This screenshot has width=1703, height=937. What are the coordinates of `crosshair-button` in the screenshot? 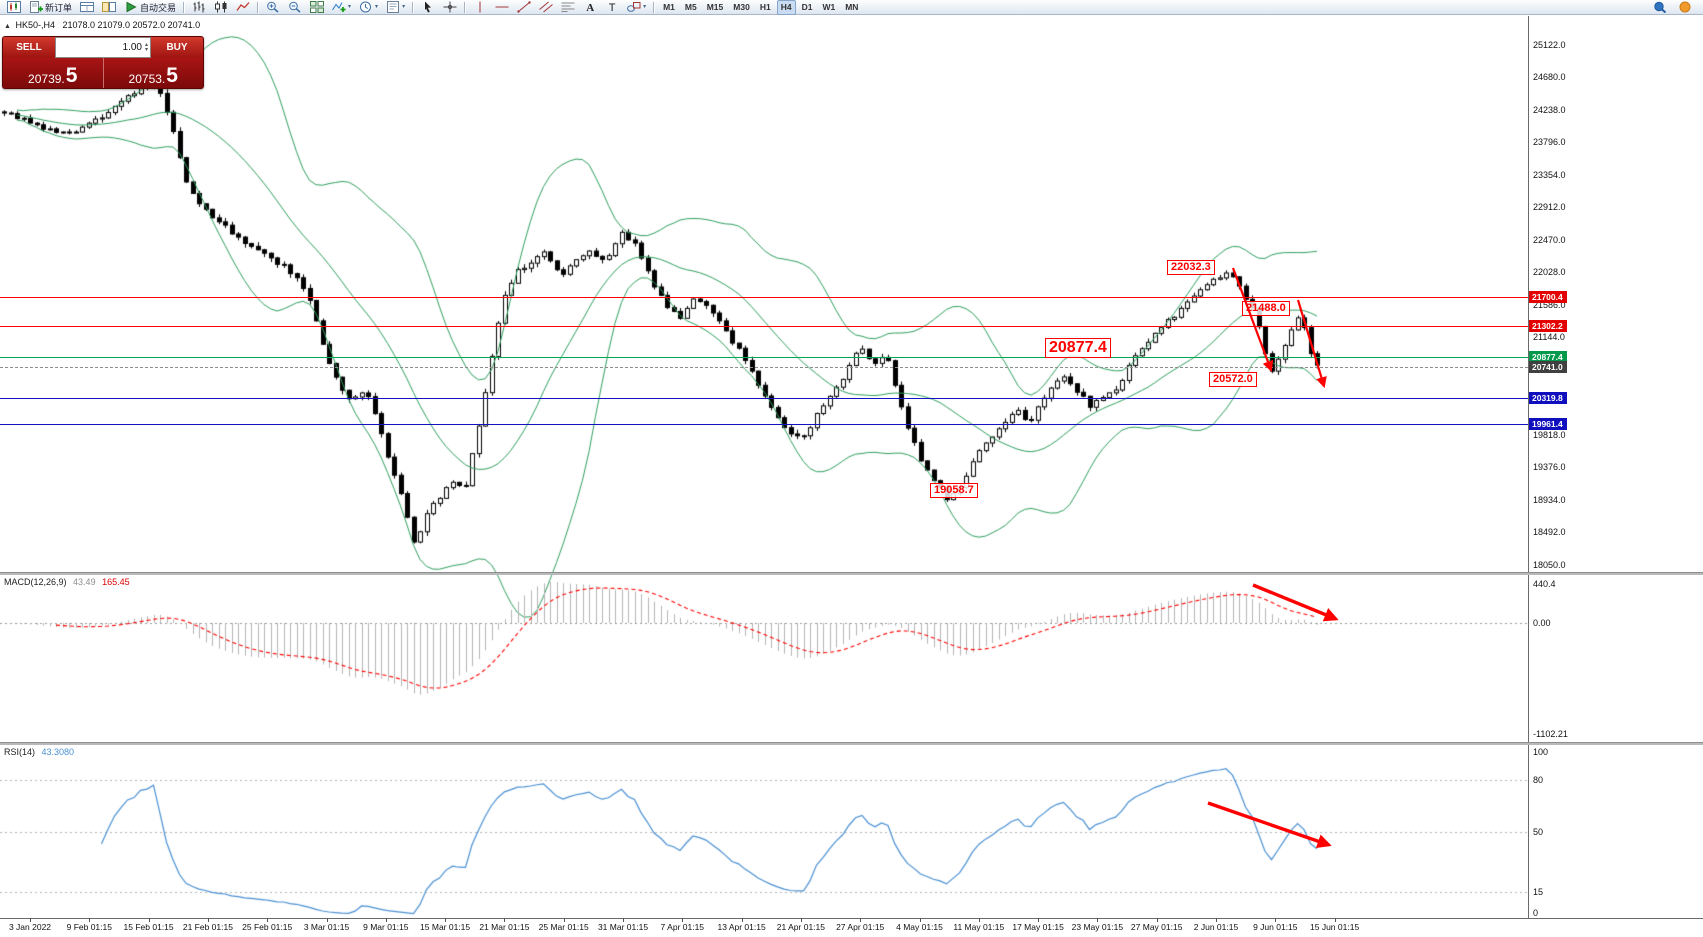 It's located at (450, 7).